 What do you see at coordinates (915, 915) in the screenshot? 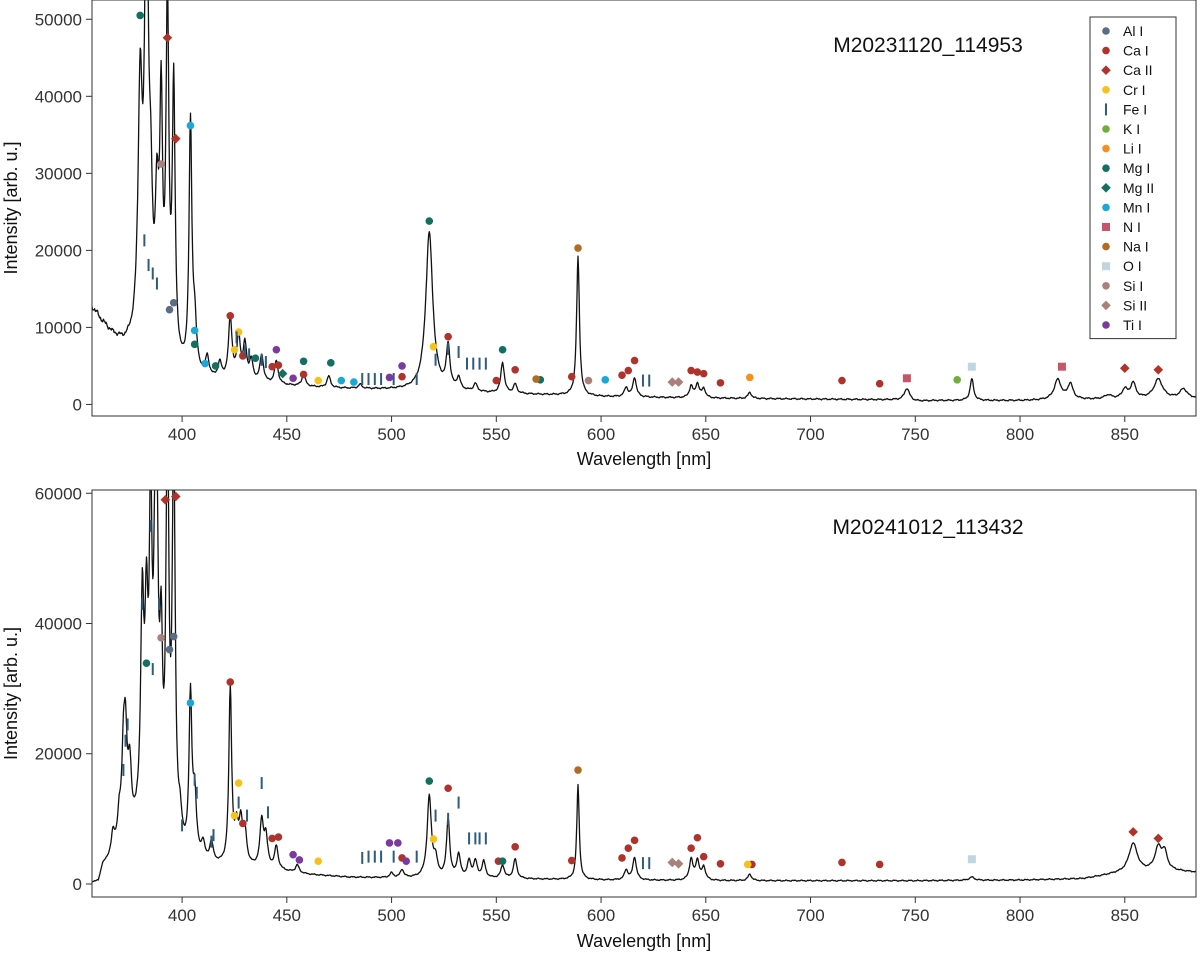
I see `x-tick-label: 750` at bounding box center [915, 915].